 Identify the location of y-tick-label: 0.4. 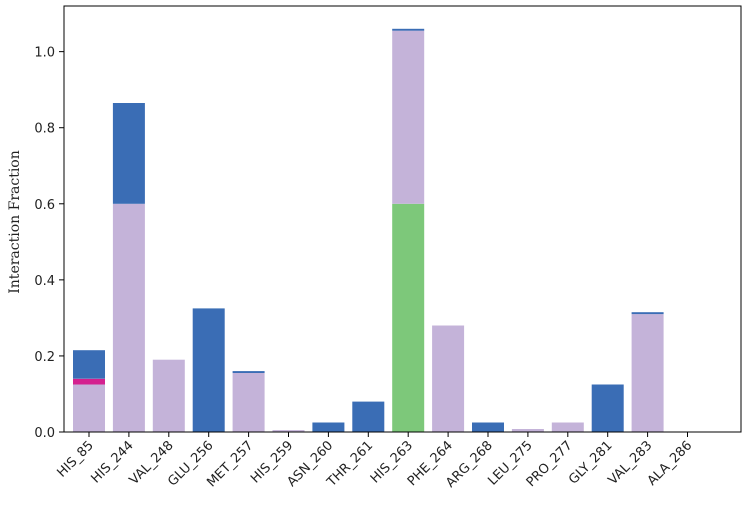
(44, 281).